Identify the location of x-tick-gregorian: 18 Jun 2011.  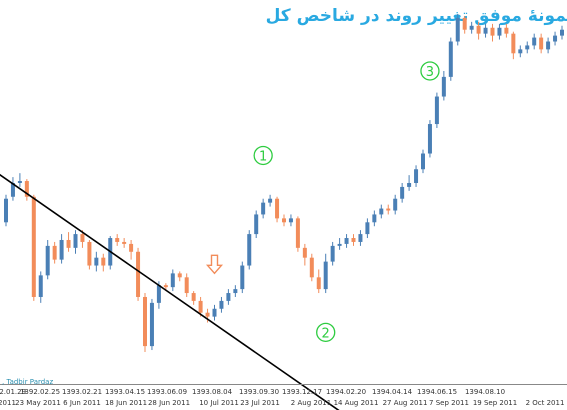
(126, 403).